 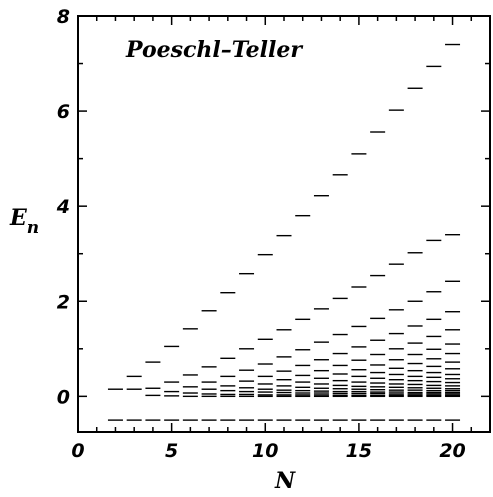 What do you see at coordinates (359, 451) in the screenshot?
I see `x-tick-label: 15` at bounding box center [359, 451].